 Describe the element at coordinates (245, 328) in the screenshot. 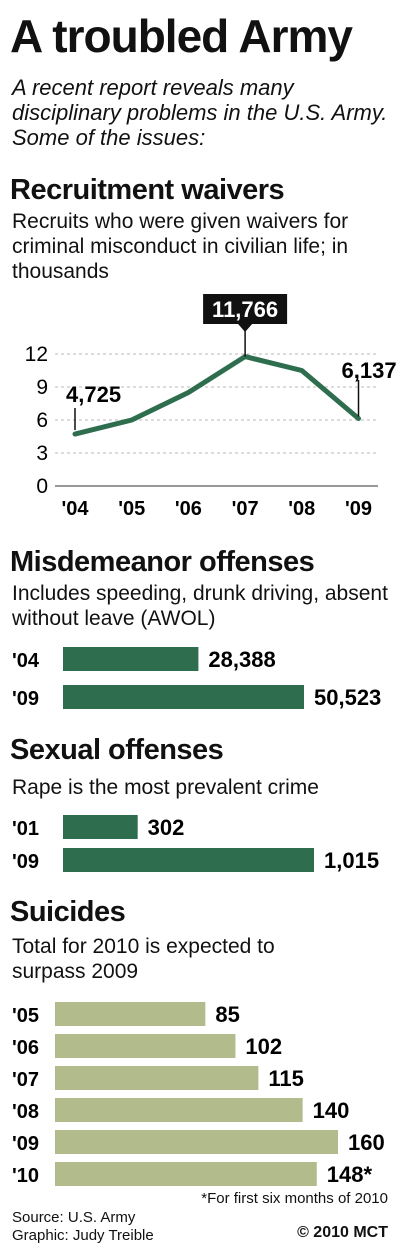

I see `peak-label-pointer` at that location.